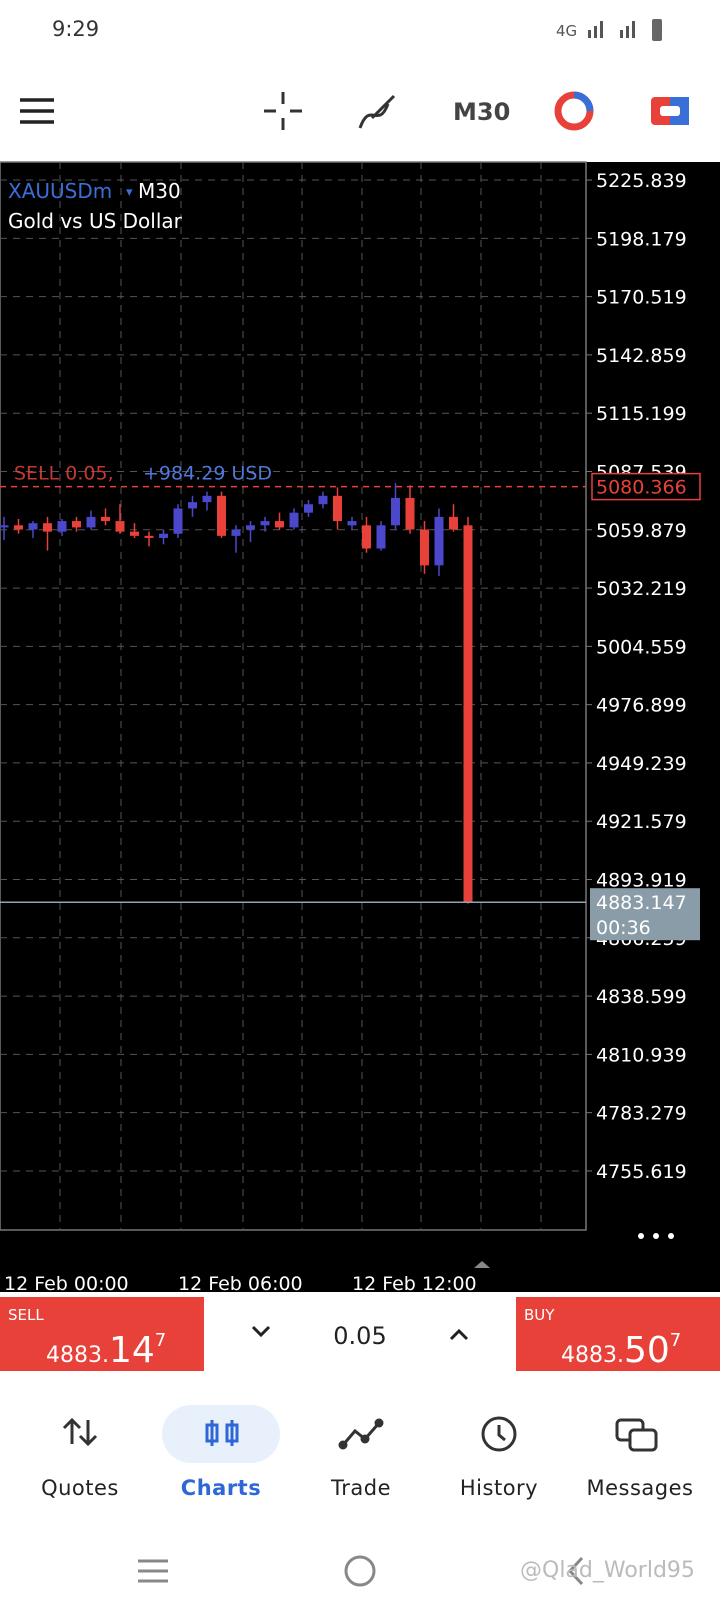 The image size is (720, 1617). Describe the element at coordinates (641, 1114) in the screenshot. I see `y-tick-label: 4783.279` at that location.